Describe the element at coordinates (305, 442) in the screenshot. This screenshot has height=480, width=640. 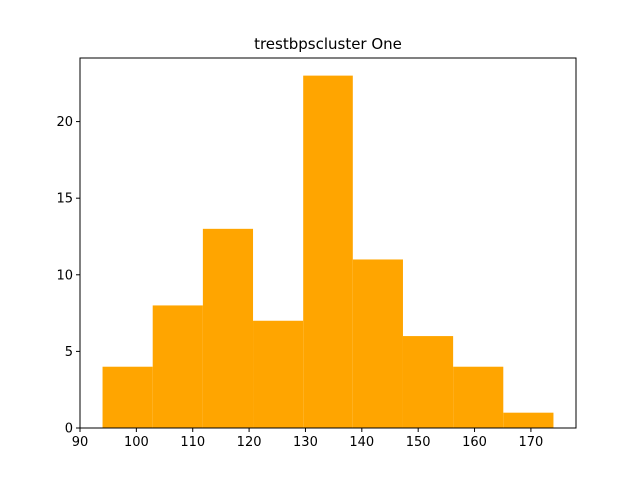
I see `x-tick-label: 130` at that location.